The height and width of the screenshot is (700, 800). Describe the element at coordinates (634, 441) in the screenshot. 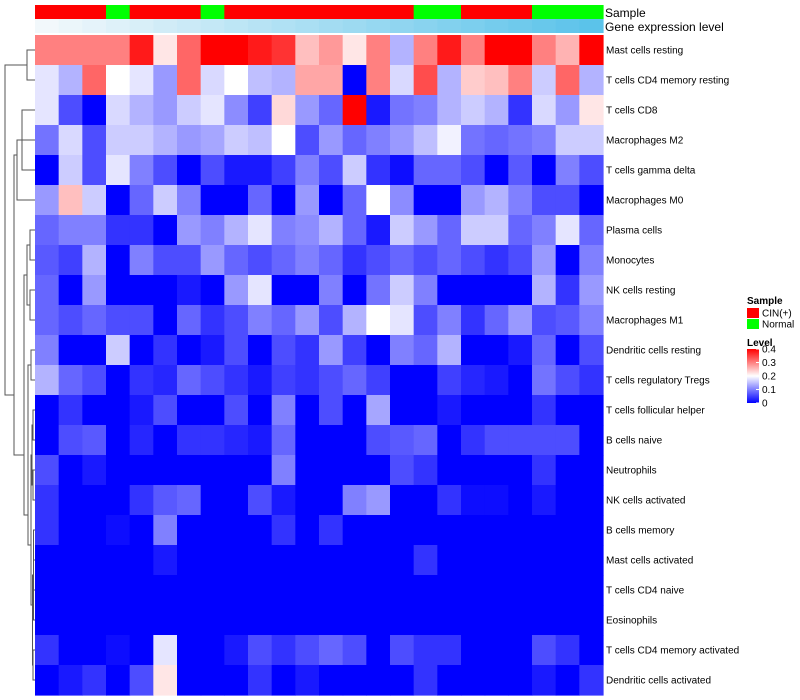

I see `row-label: B cells naive` at that location.